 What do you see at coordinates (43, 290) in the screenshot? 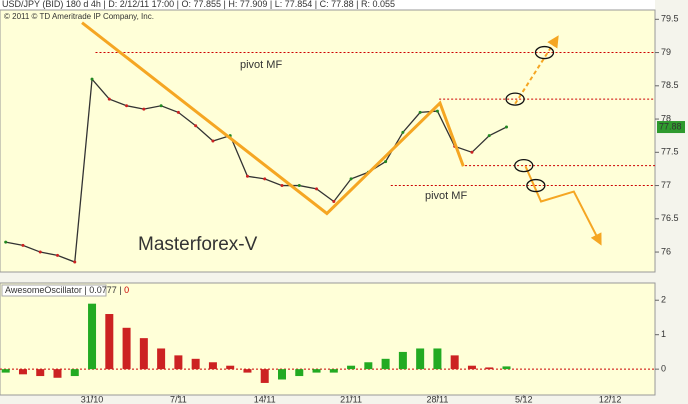
I see `osc-title: AwesomeOscillator` at bounding box center [43, 290].